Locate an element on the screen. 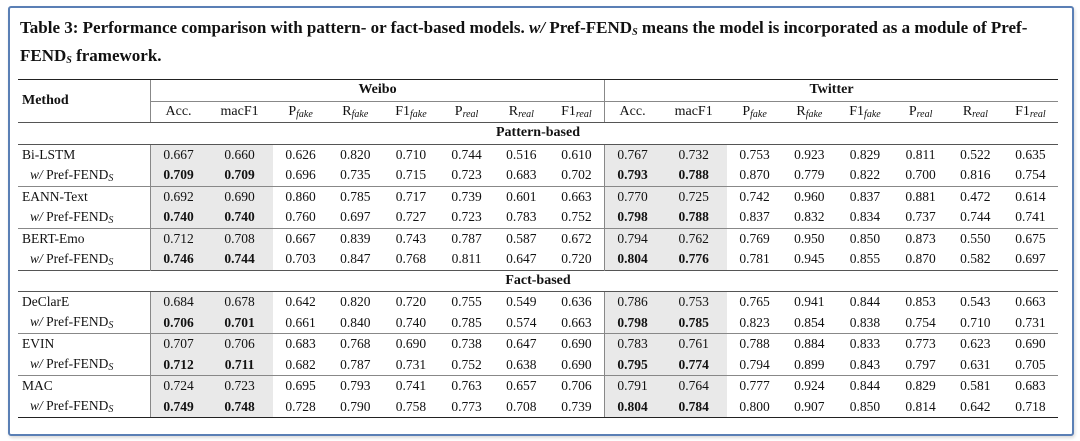 The height and width of the screenshot is (441, 1080). weibo-cell: 0.638 is located at coordinates (521, 364).